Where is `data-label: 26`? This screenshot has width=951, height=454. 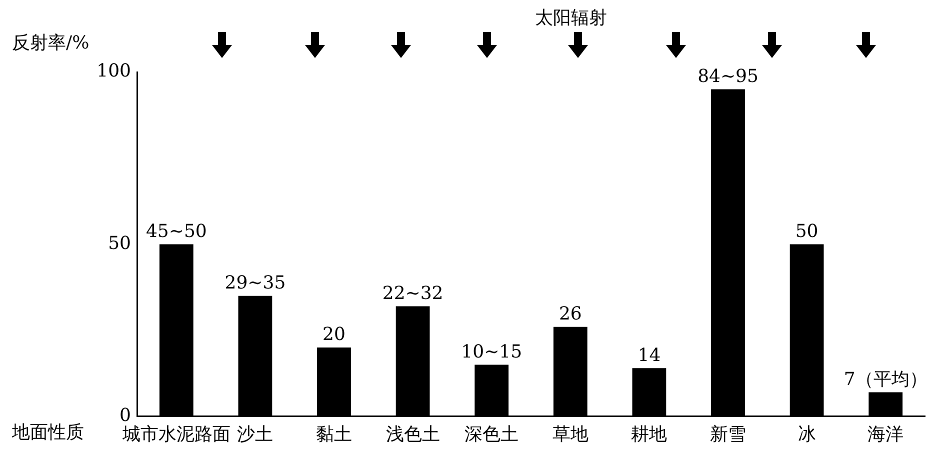
data-label: 26 is located at coordinates (570, 314).